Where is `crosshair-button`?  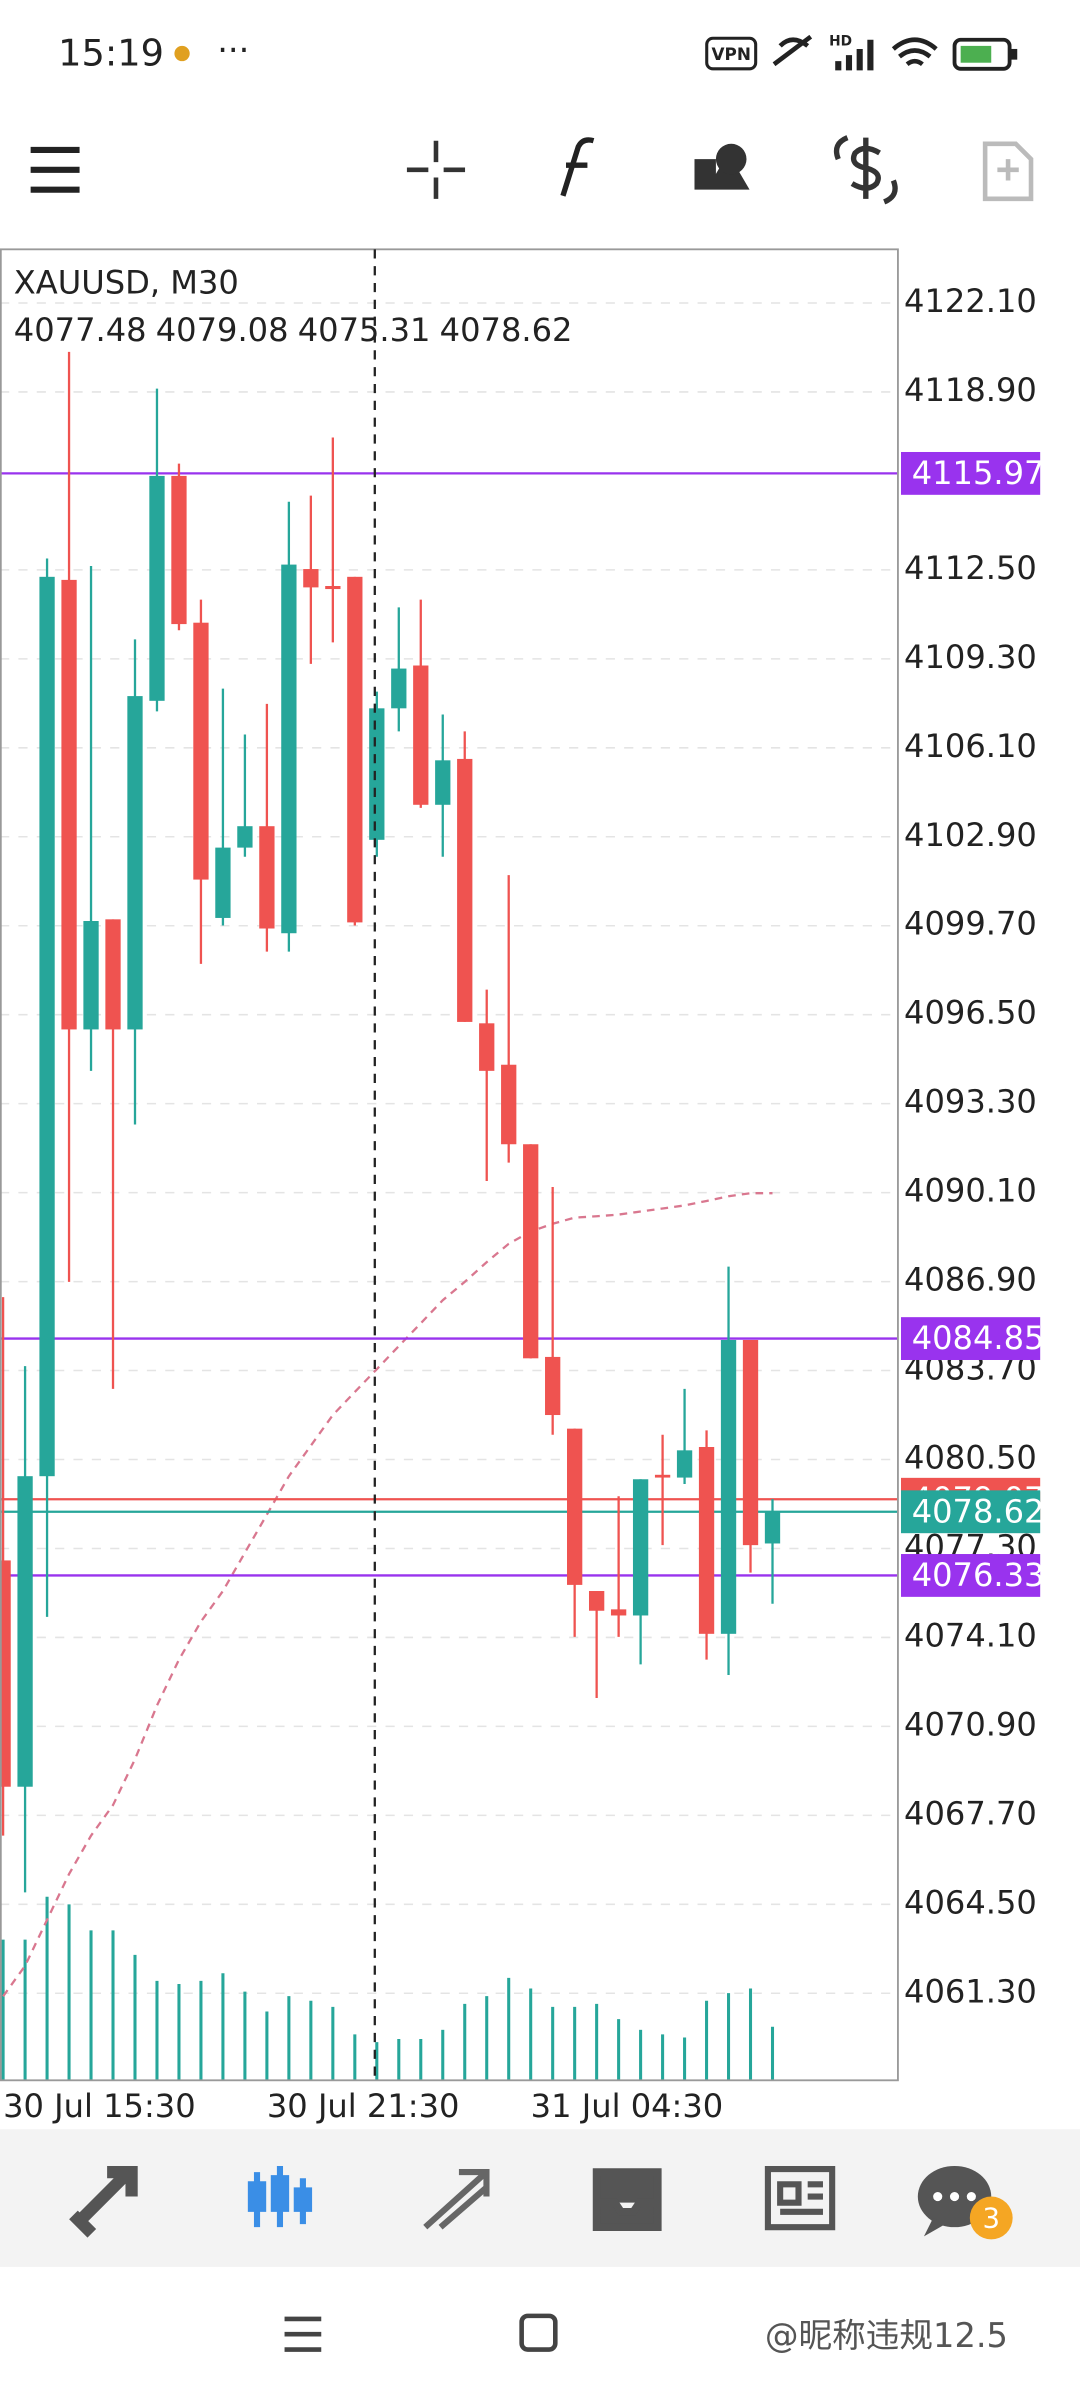
crosshair-button is located at coordinates (436, 169).